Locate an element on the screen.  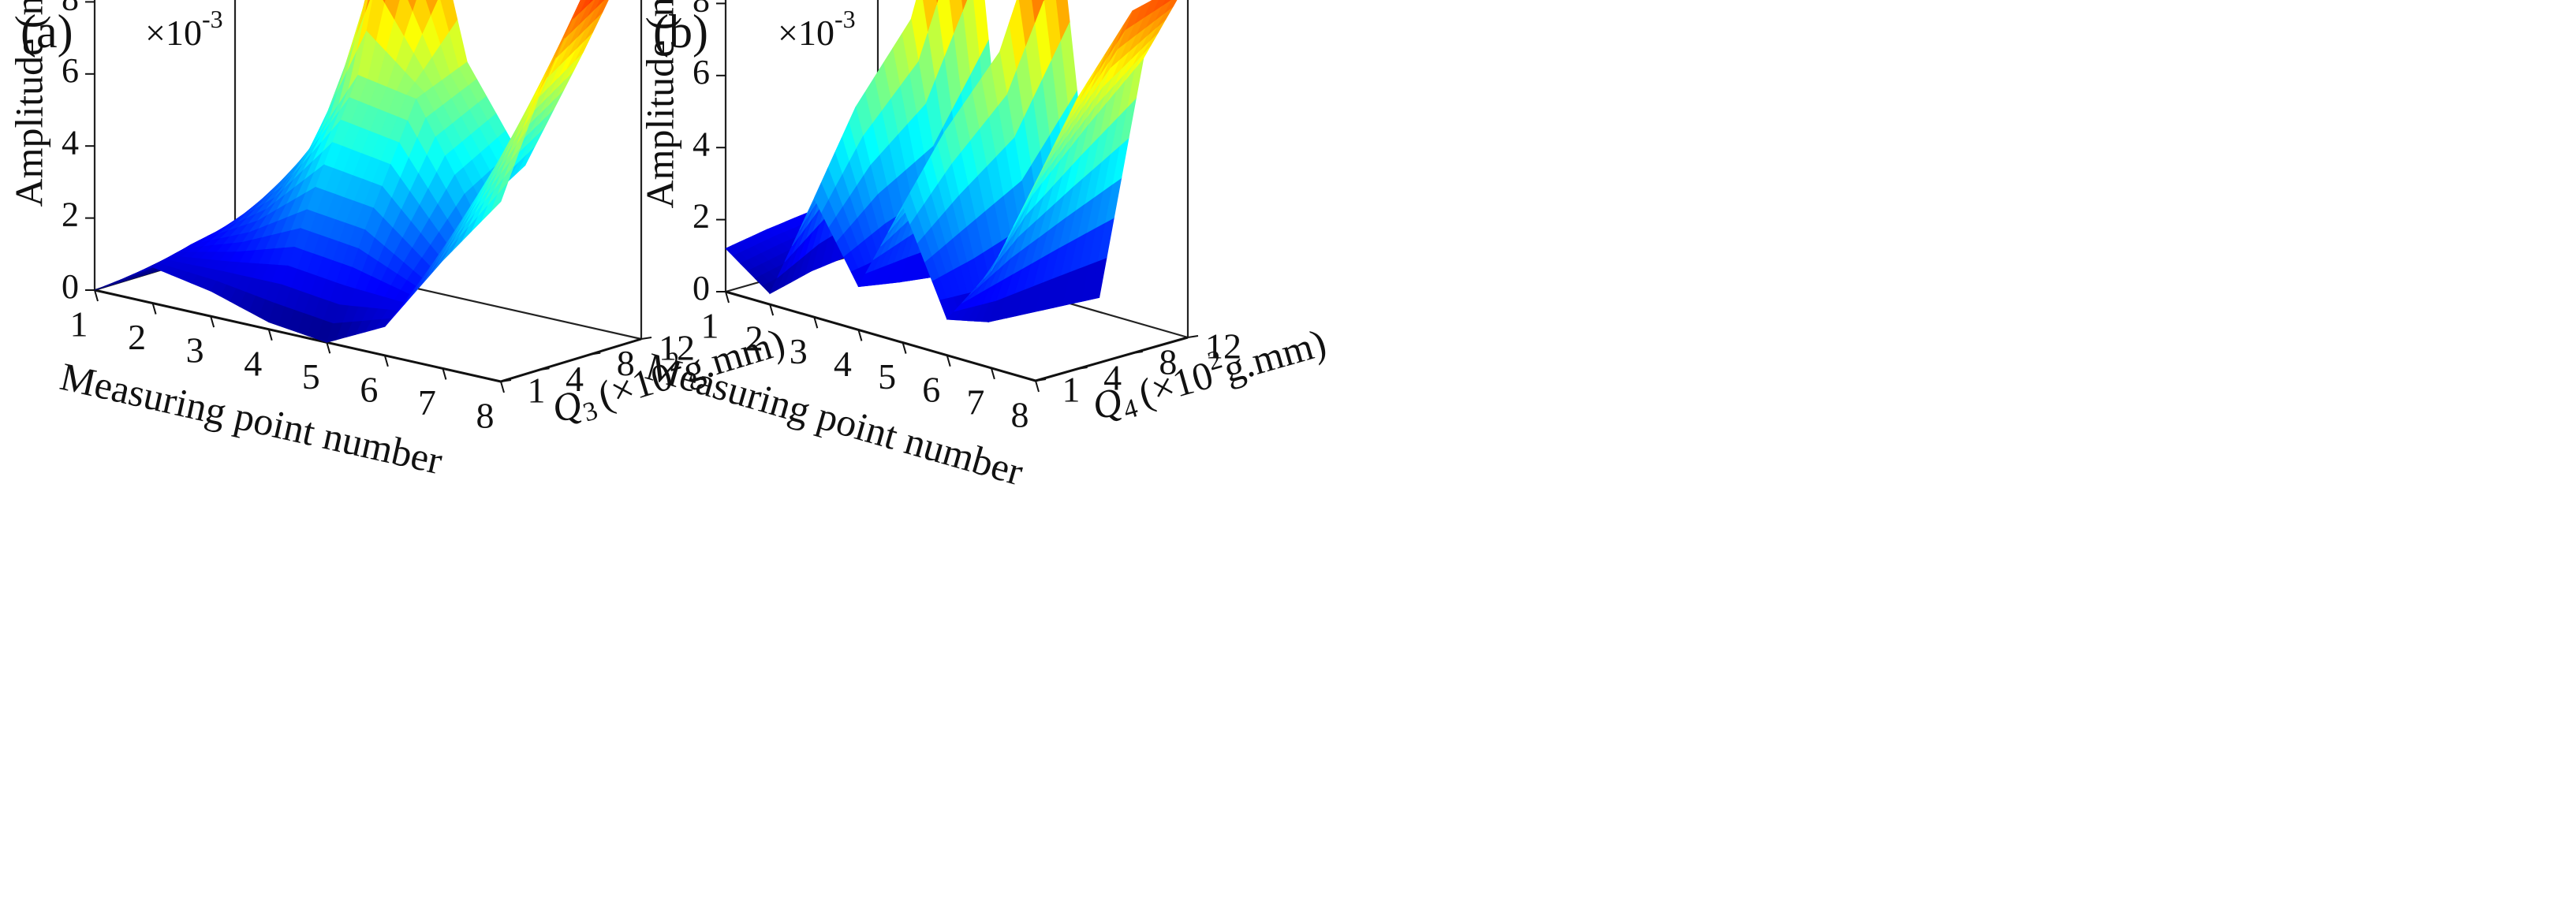
panel-label: (b) is located at coordinates (680, 32).